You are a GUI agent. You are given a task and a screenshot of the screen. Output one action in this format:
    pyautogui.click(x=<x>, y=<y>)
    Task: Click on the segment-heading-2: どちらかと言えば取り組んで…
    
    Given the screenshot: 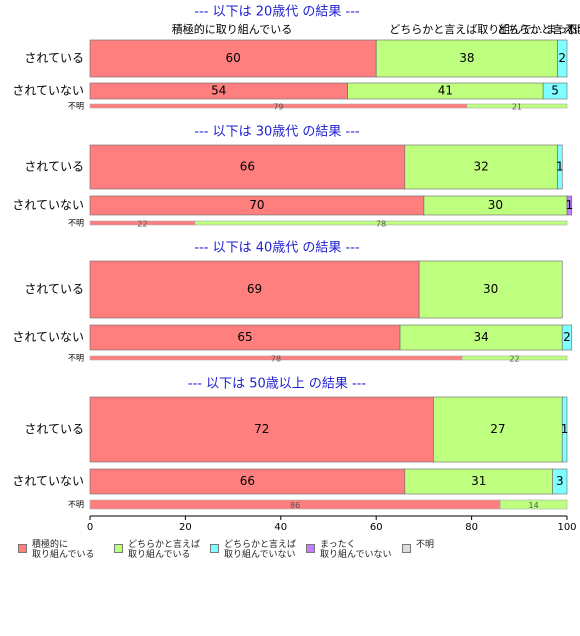 What is the action you would take?
    pyautogui.click(x=465, y=29)
    